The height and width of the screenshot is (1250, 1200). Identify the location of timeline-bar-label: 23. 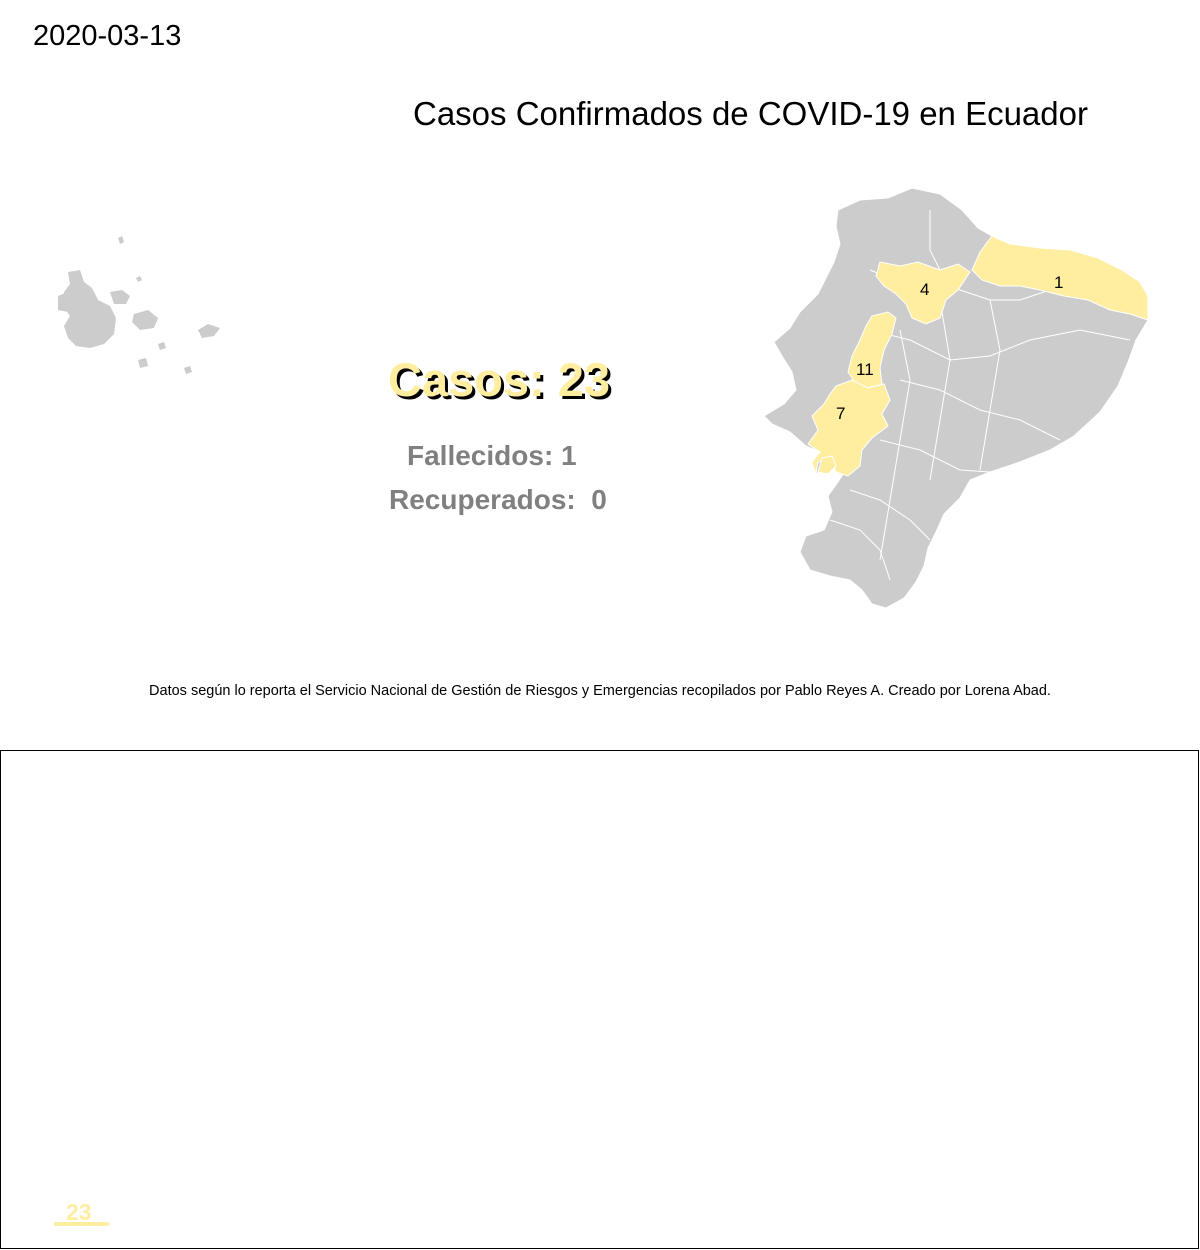
(79, 1212).